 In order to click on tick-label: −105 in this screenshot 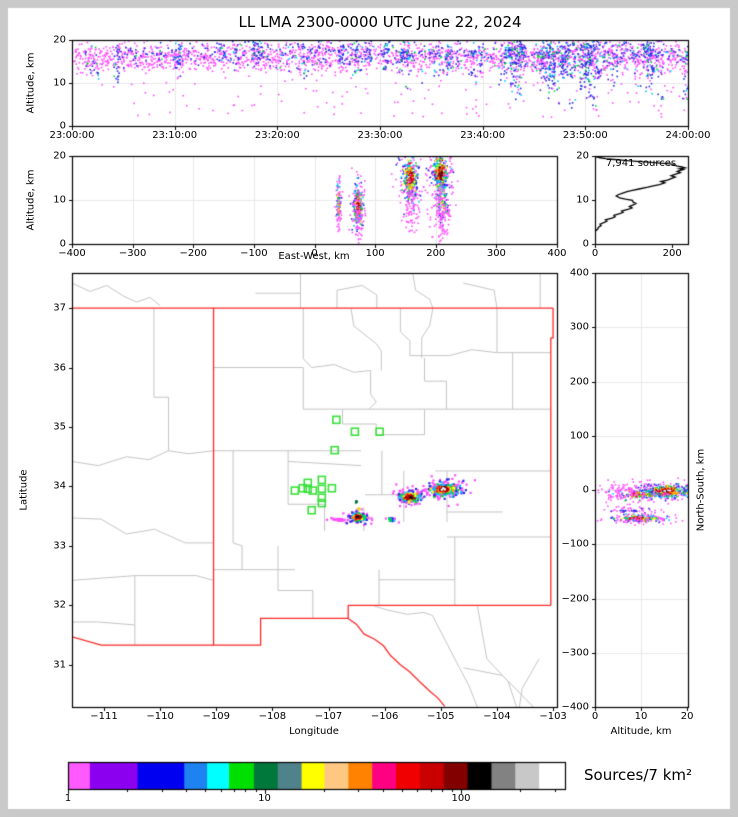, I will do `click(441, 716)`.